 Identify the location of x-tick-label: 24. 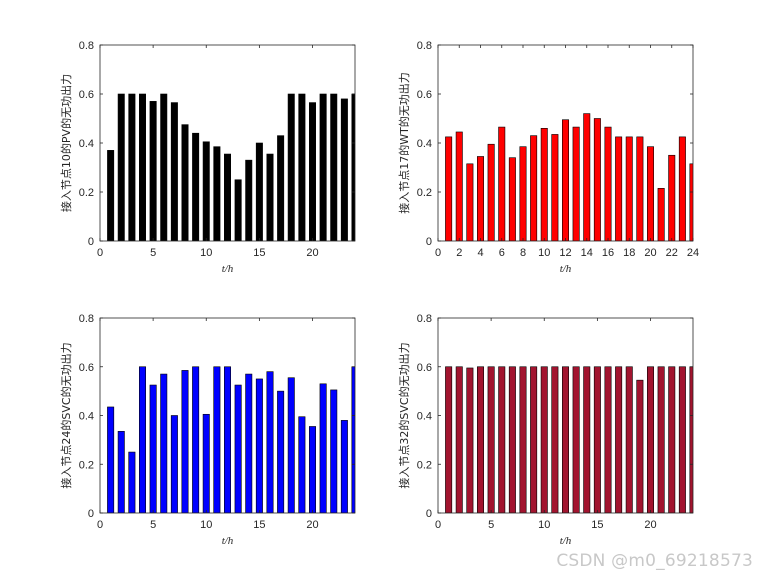
(693, 253).